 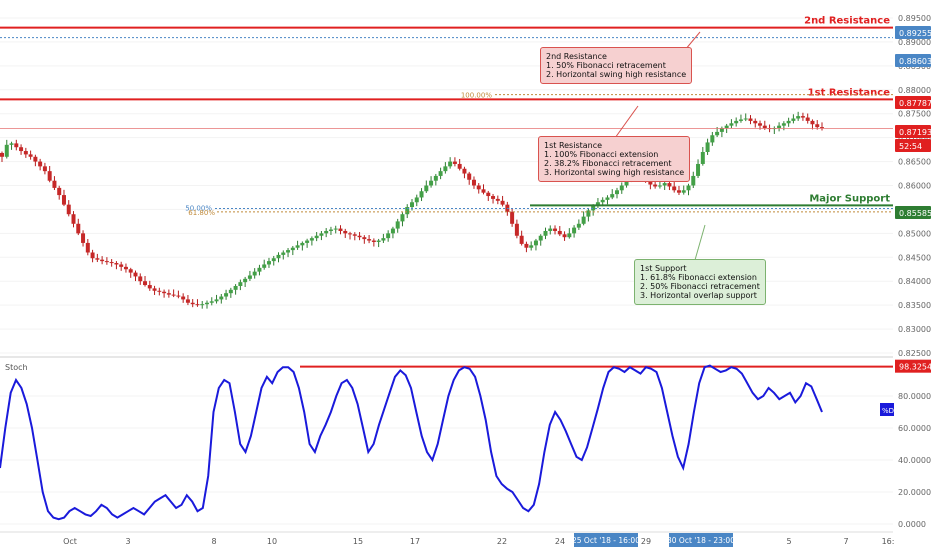 What do you see at coordinates (845, 541) in the screenshot?
I see `x-tick-label: 7` at bounding box center [845, 541].